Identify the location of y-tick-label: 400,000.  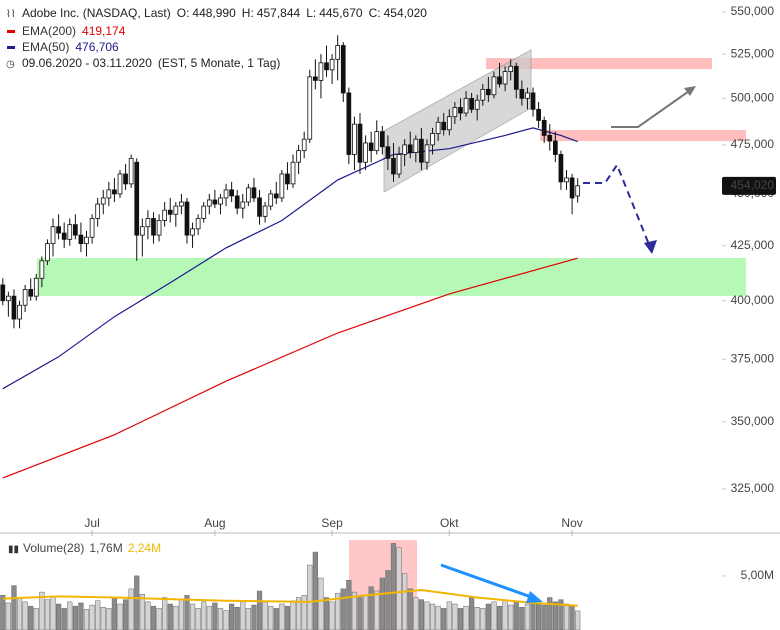
(753, 300).